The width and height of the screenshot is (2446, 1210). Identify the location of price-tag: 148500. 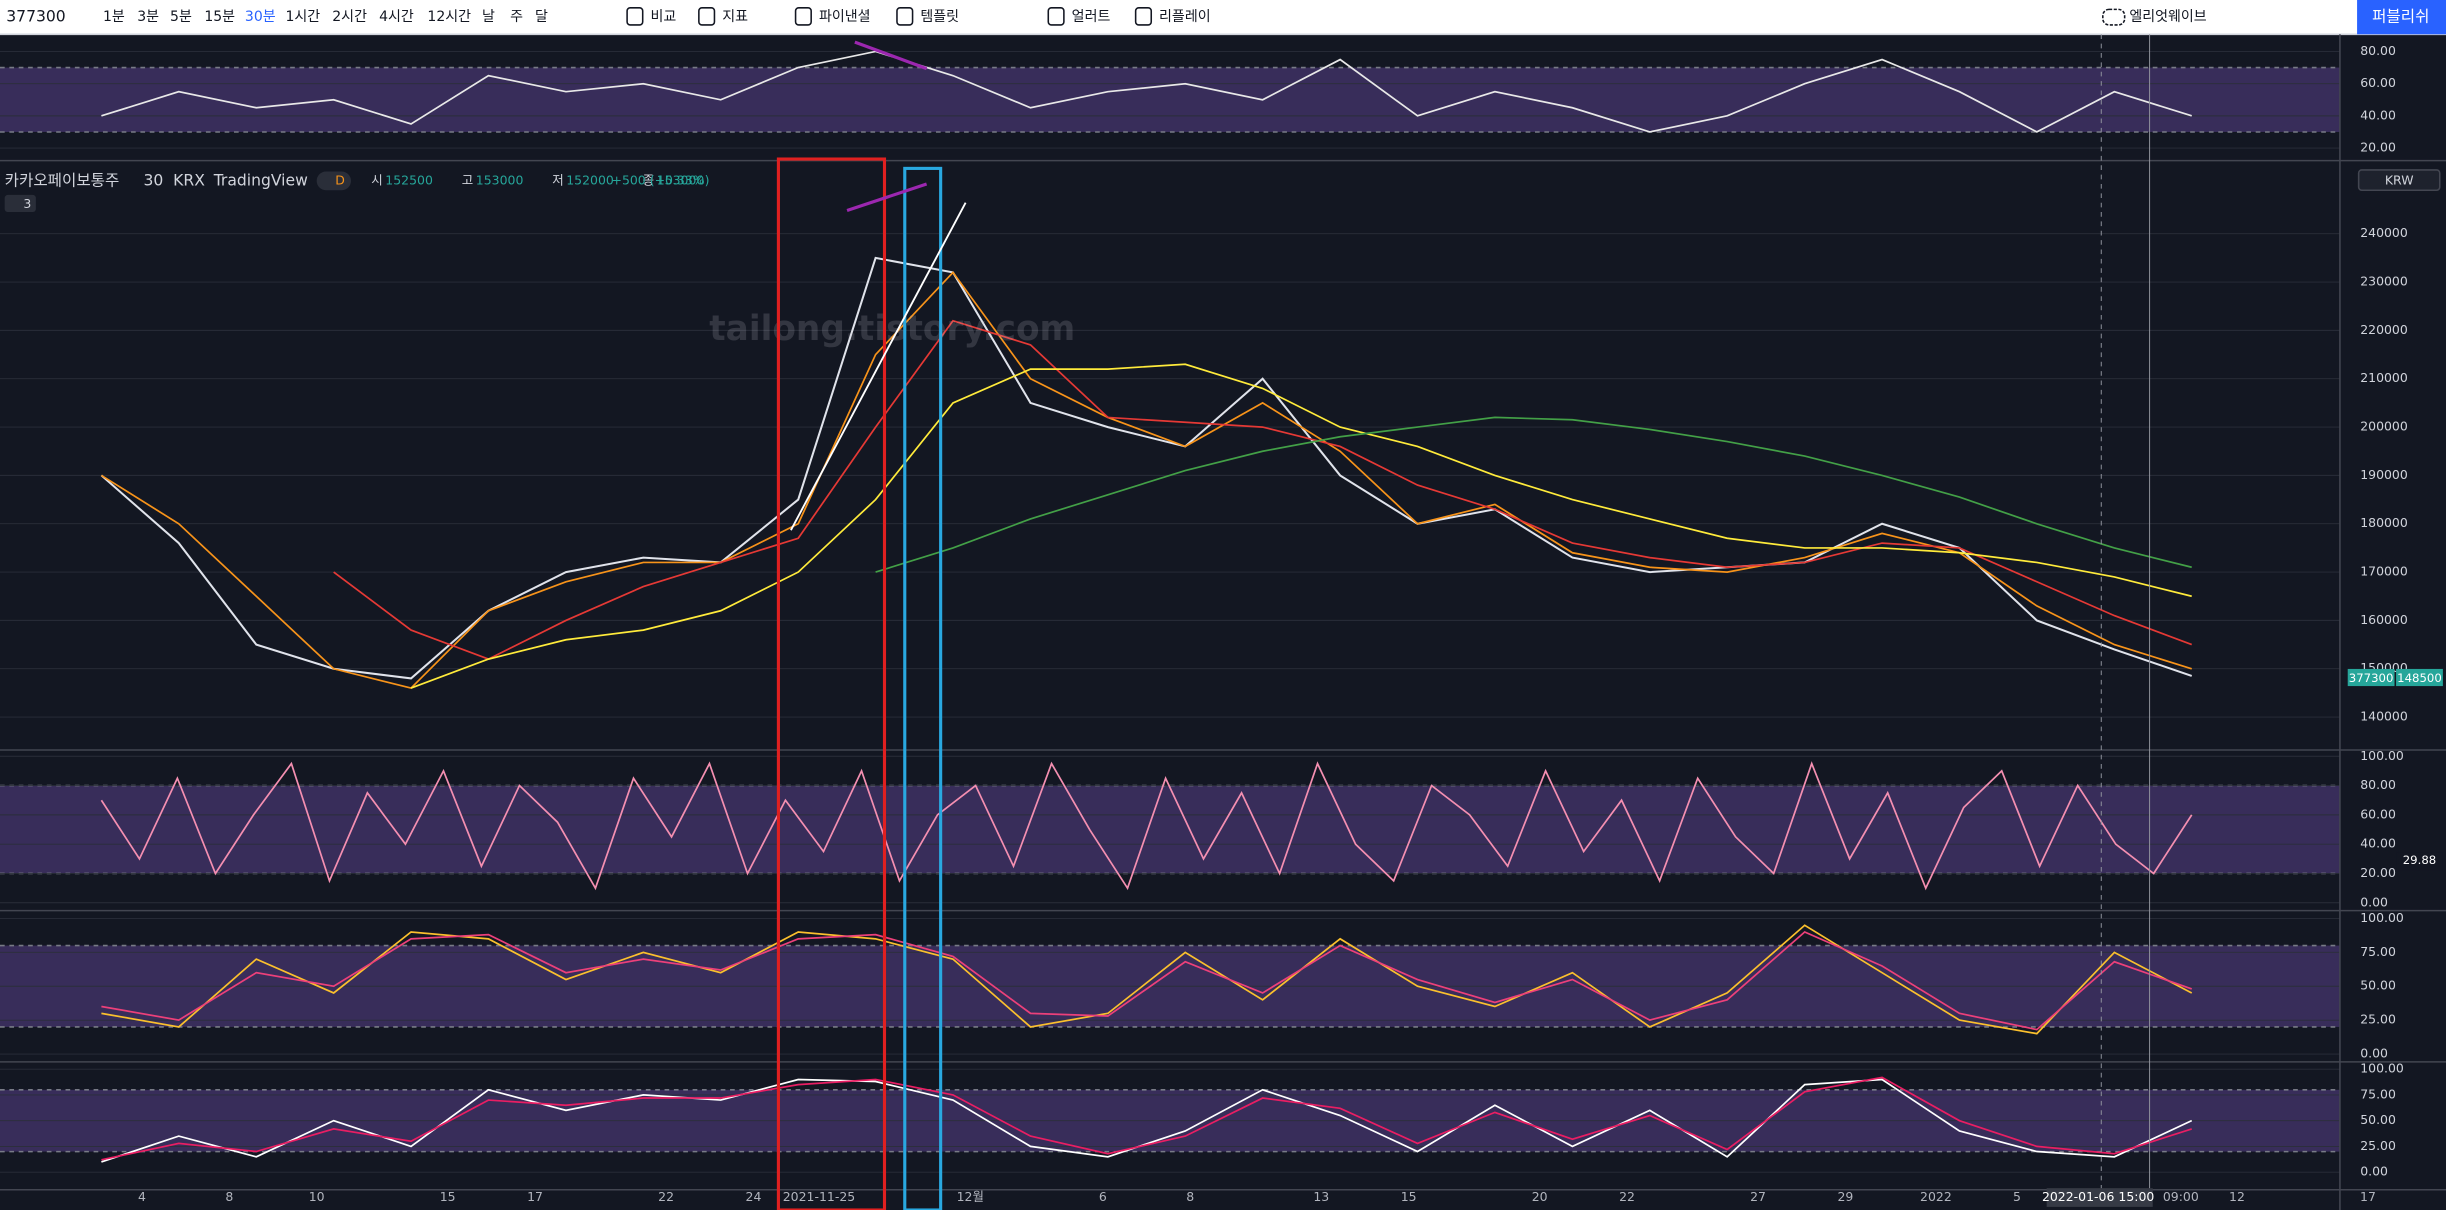
(2419, 678).